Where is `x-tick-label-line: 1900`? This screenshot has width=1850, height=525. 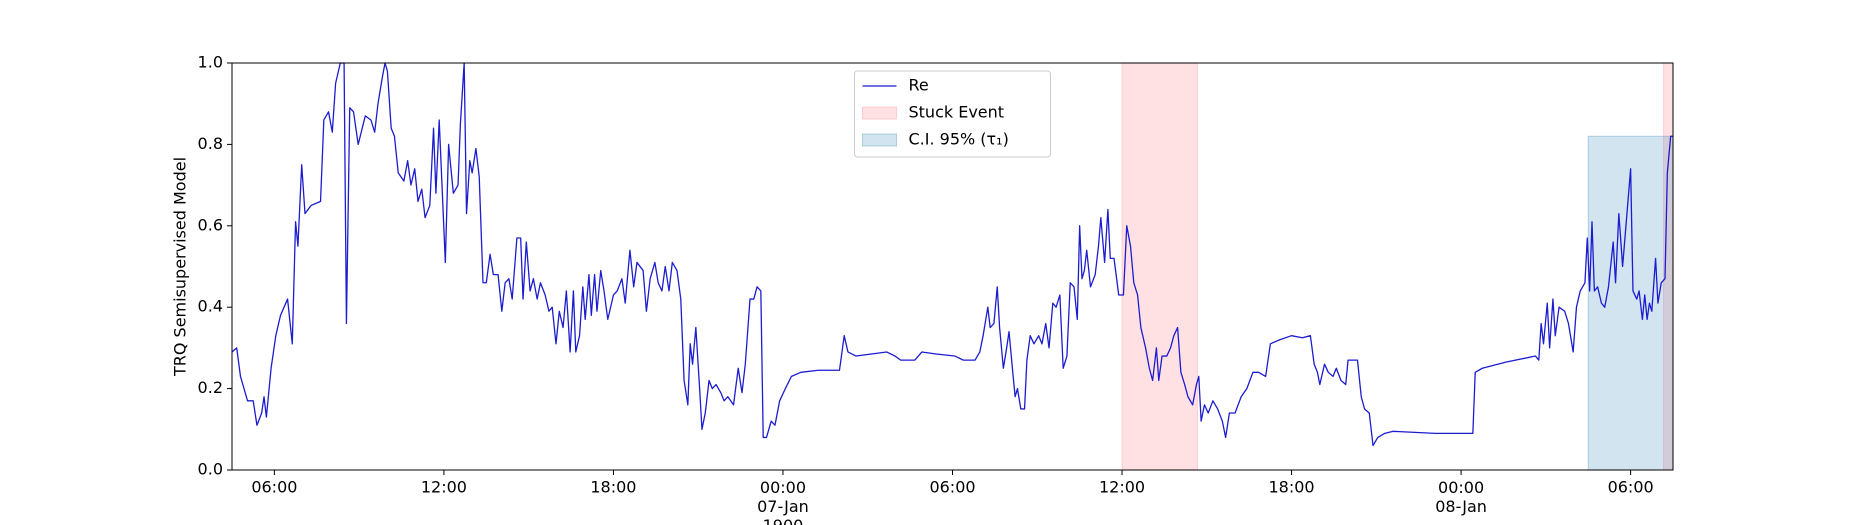
x-tick-label-line: 1900 is located at coordinates (783, 520).